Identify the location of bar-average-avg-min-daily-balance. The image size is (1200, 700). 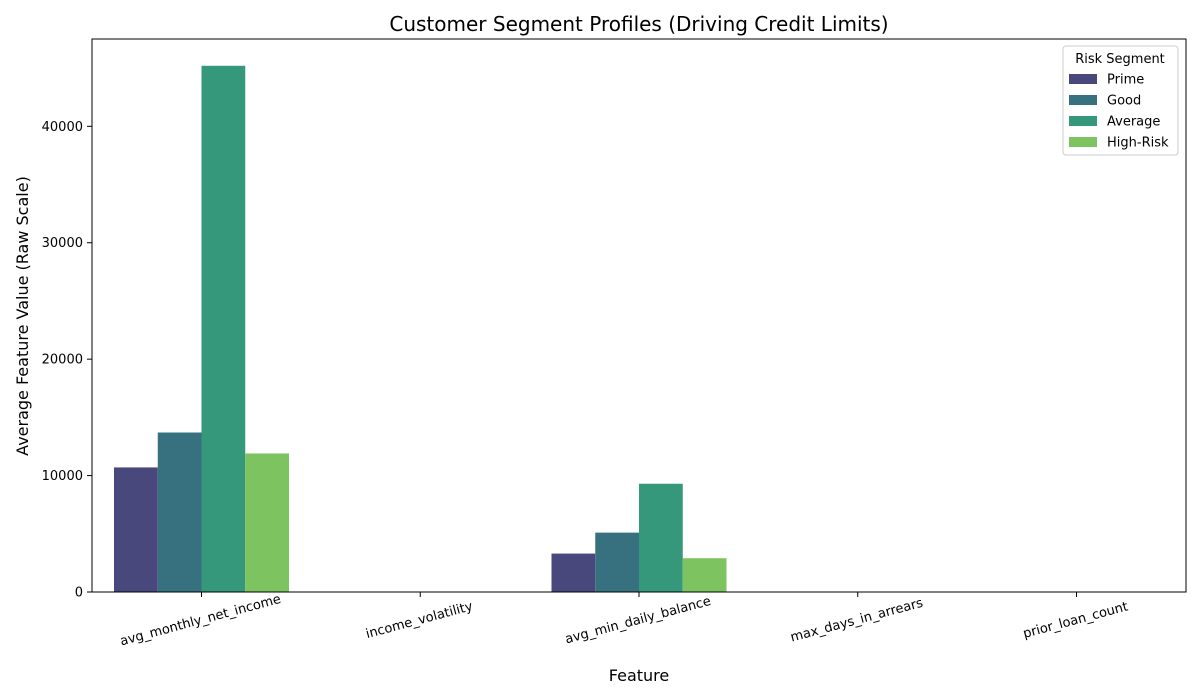
(661, 537).